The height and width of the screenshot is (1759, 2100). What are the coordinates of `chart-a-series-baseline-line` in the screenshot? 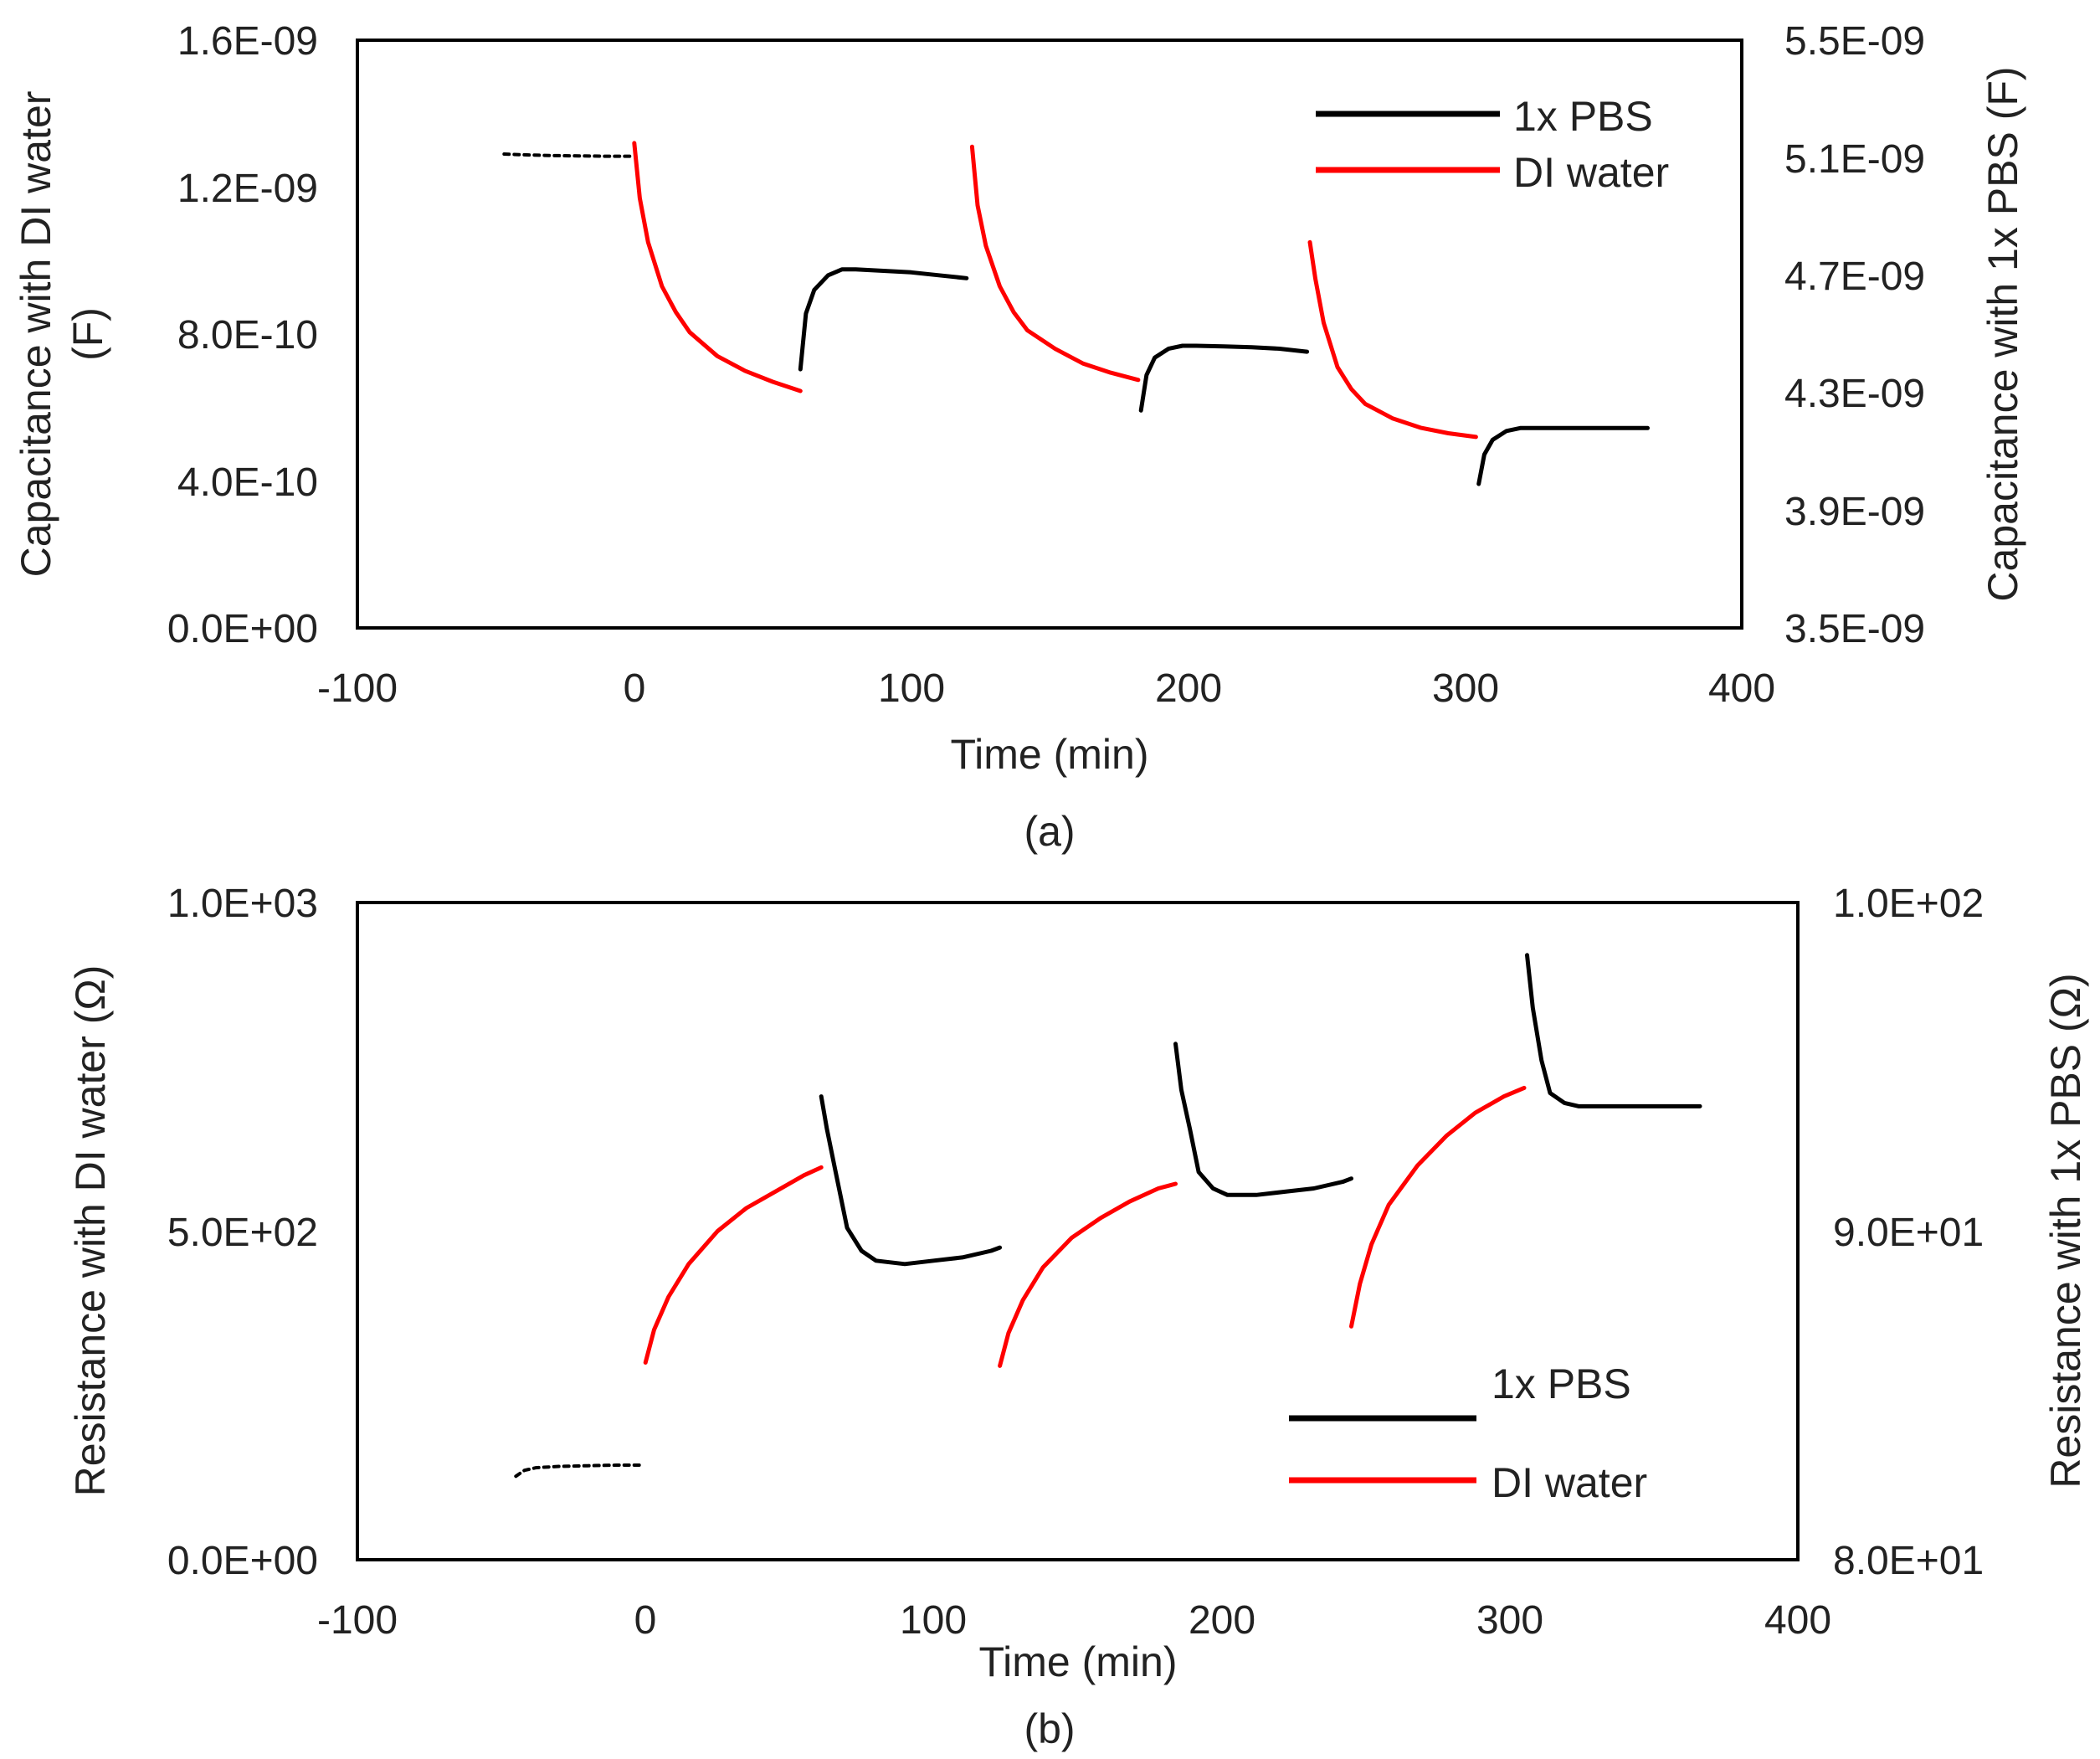 It's located at (568, 155).